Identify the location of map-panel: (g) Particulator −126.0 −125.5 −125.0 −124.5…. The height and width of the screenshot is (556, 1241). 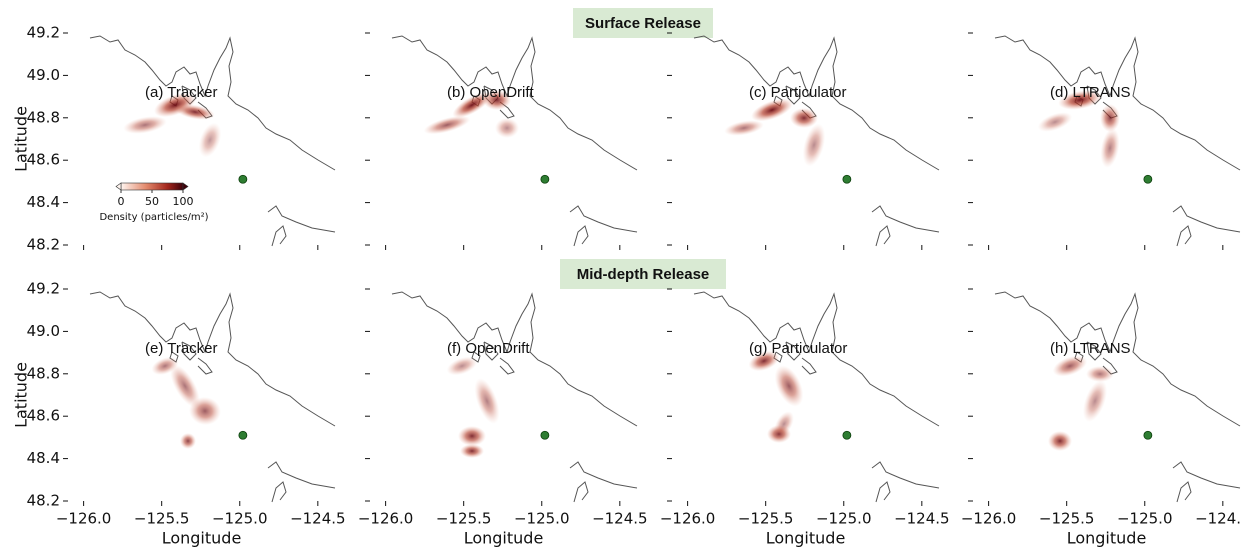
(805, 418).